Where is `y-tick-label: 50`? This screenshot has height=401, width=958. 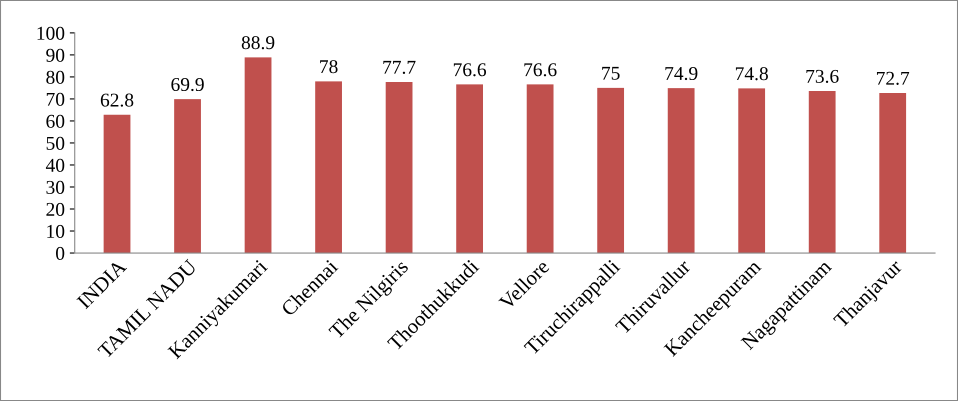
y-tick-label: 50 is located at coordinates (55, 143).